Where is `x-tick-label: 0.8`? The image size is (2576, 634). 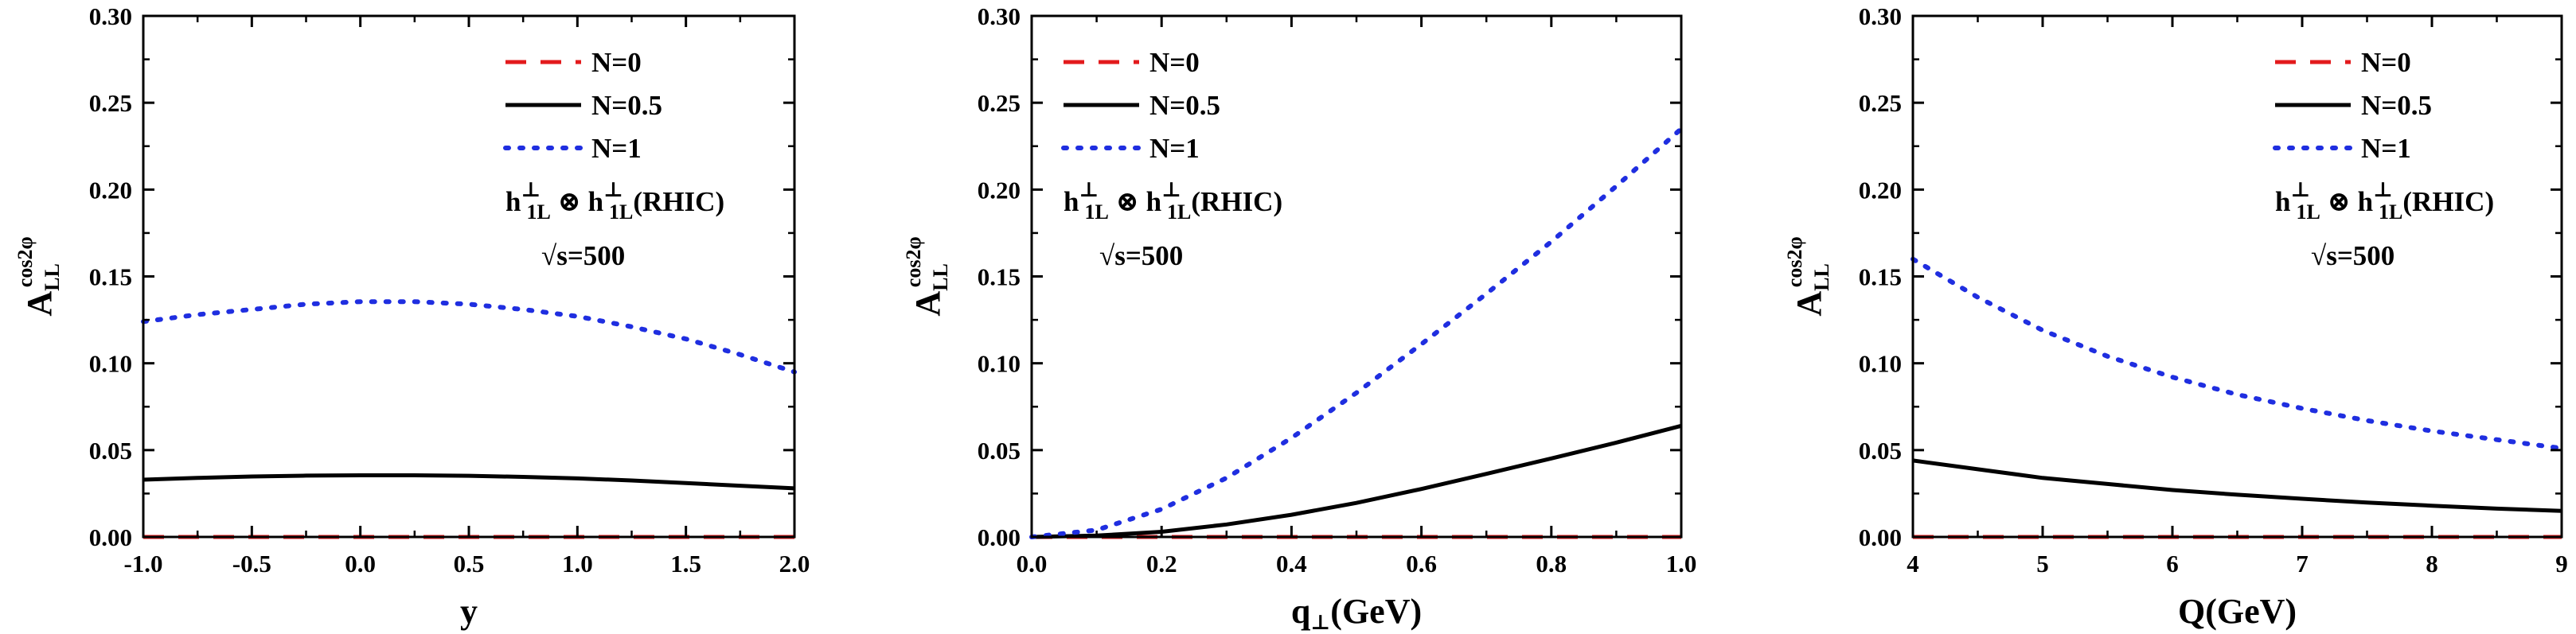
x-tick-label: 0.8 is located at coordinates (1551, 564).